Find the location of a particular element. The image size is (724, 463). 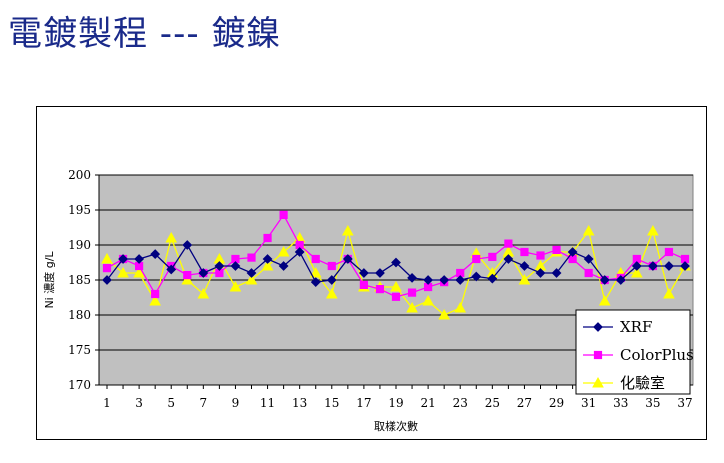

x-tick-label: 37 is located at coordinates (684, 403).